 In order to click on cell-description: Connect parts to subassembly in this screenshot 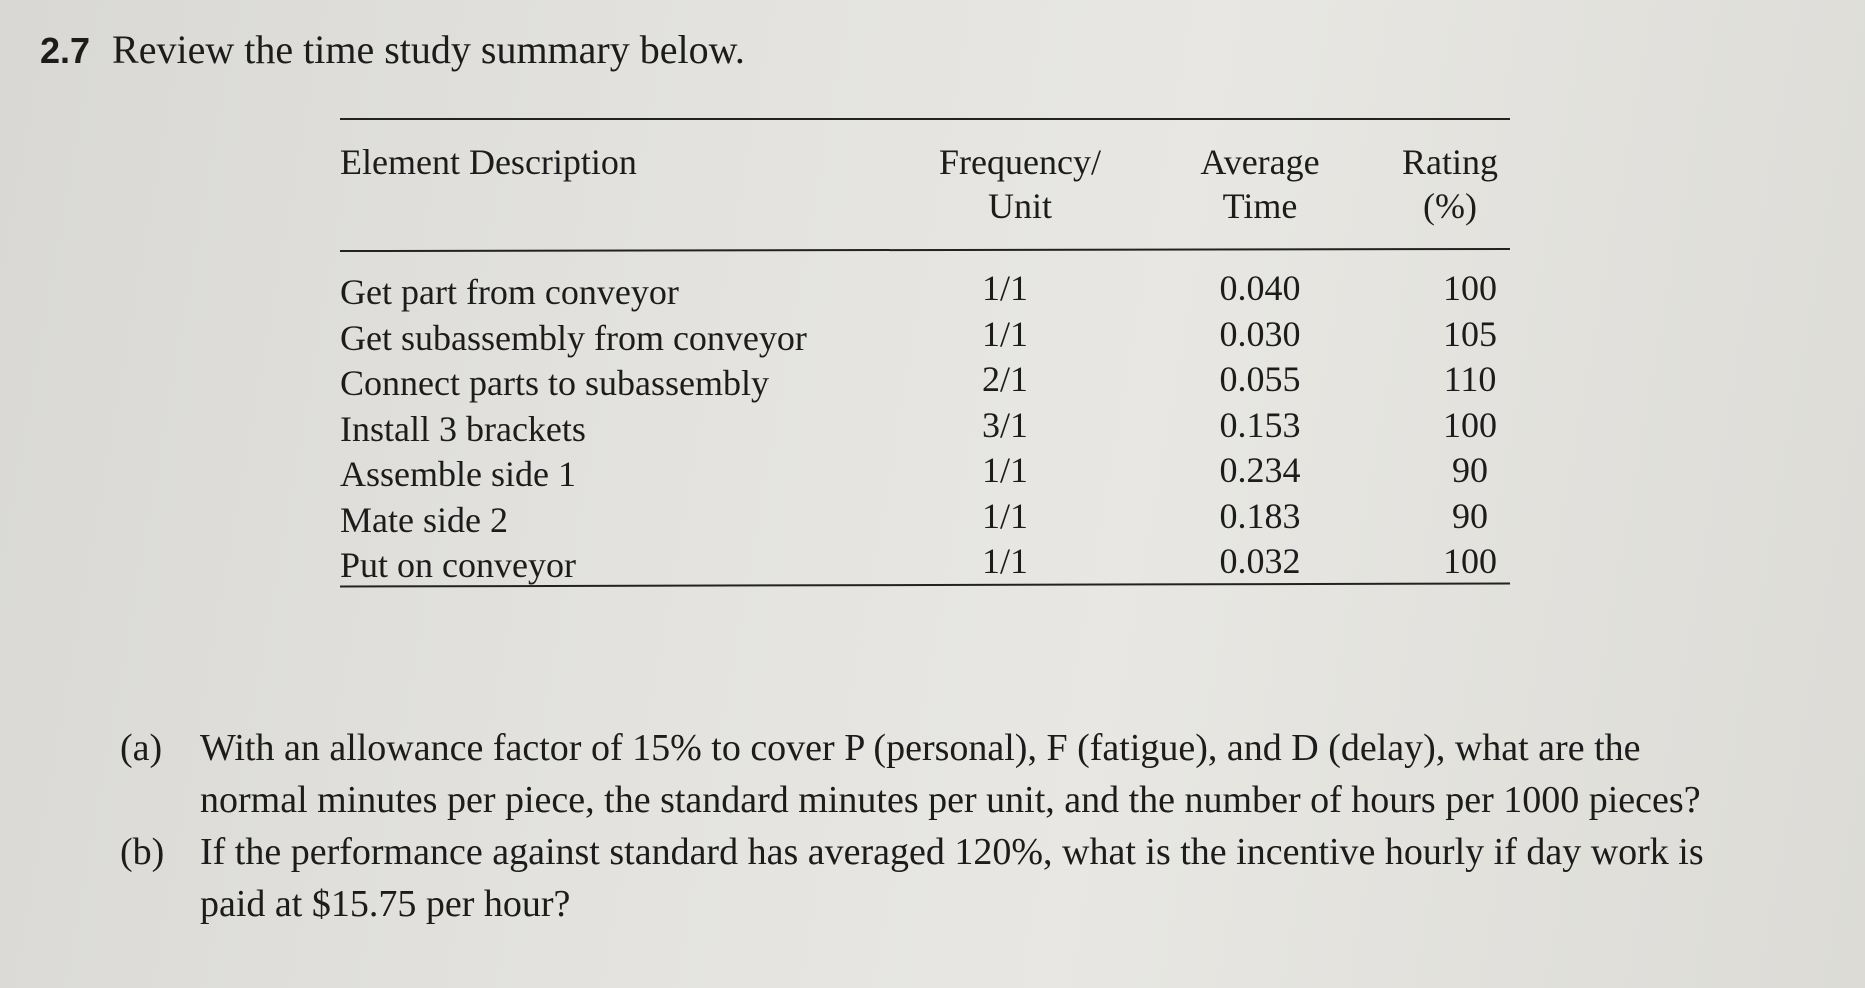, I will do `click(554, 383)`.